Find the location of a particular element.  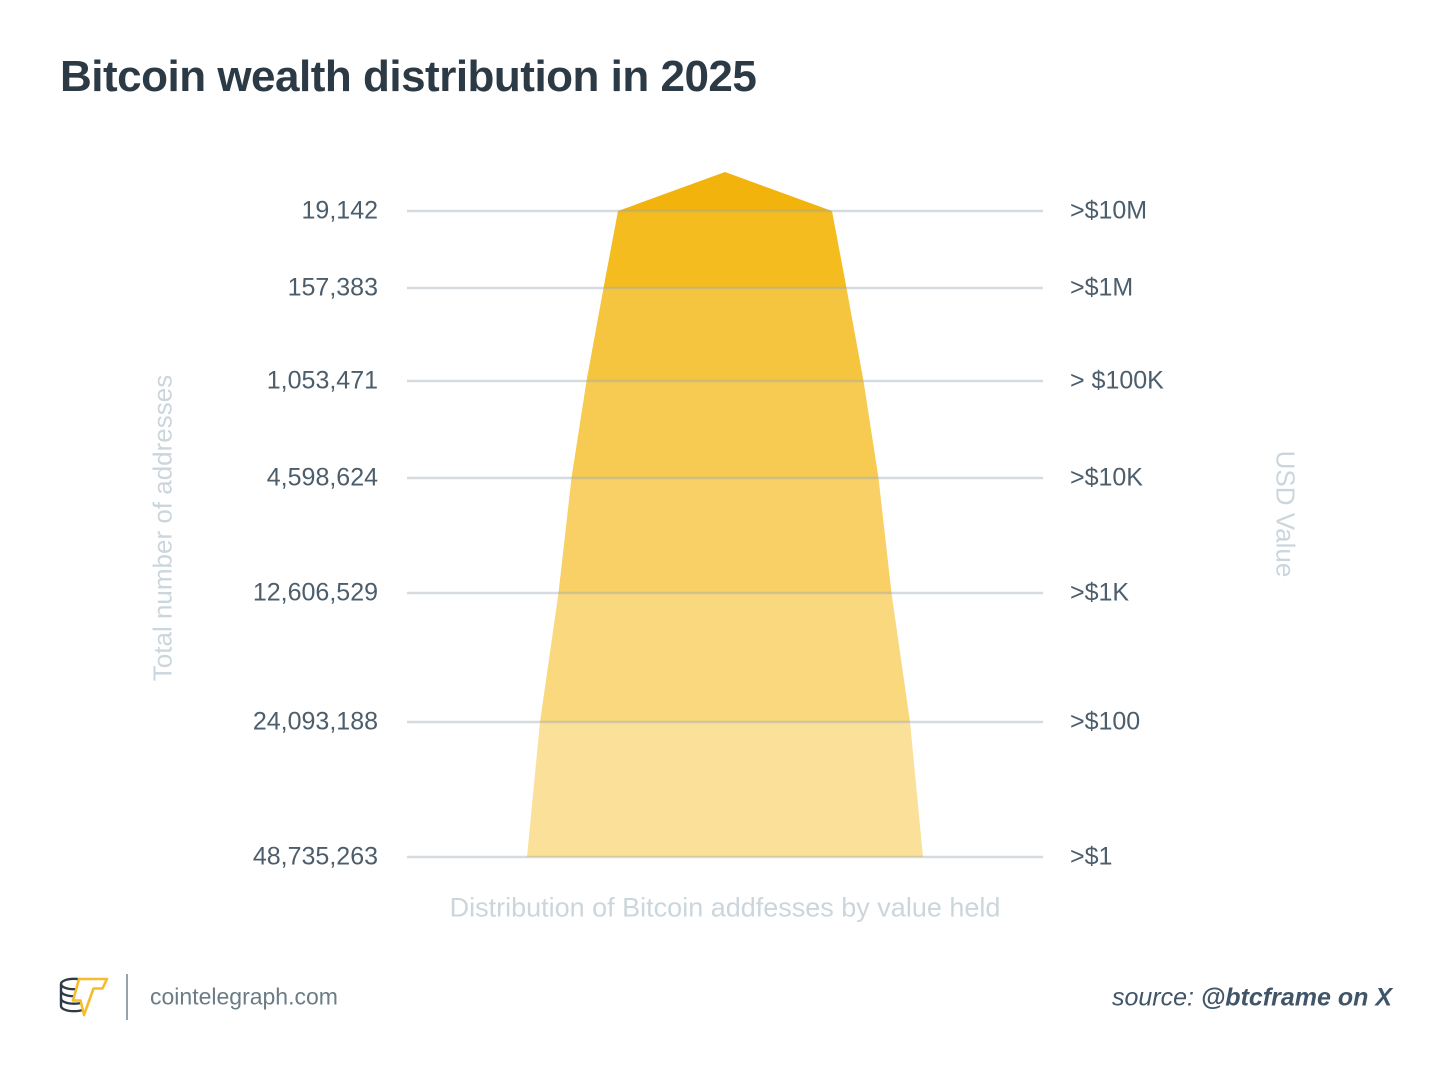

usd-tier-label: > $100K is located at coordinates (1117, 380).